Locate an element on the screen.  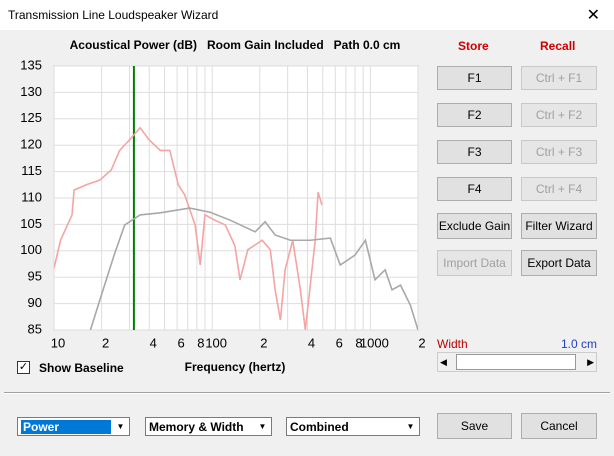
store-button: F2 is located at coordinates (474, 115).